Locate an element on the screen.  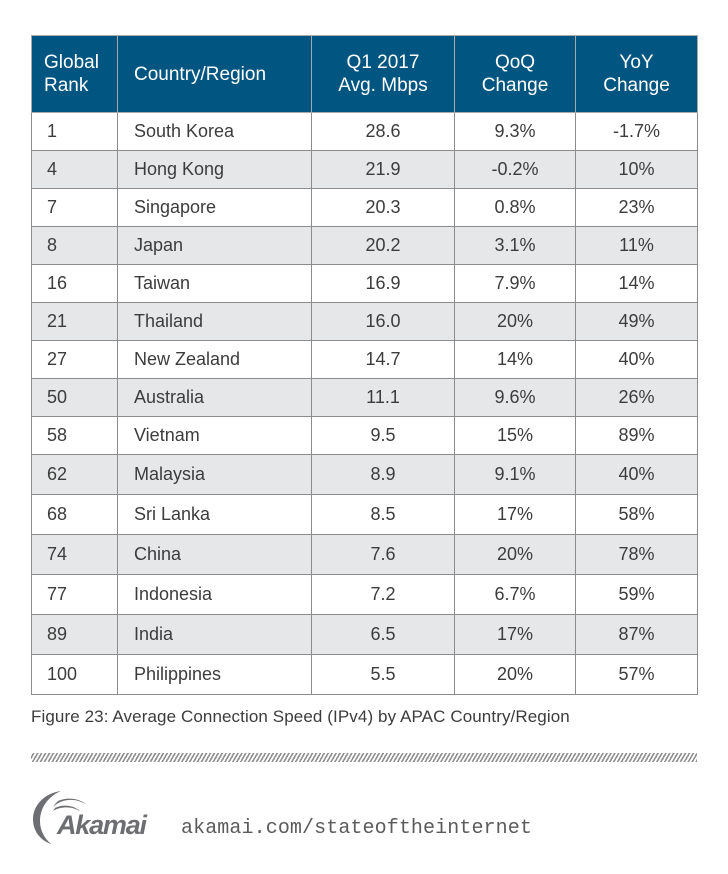
table-row: 4 Hong Kong 21.9 -0.2% 10% is located at coordinates (364, 169).